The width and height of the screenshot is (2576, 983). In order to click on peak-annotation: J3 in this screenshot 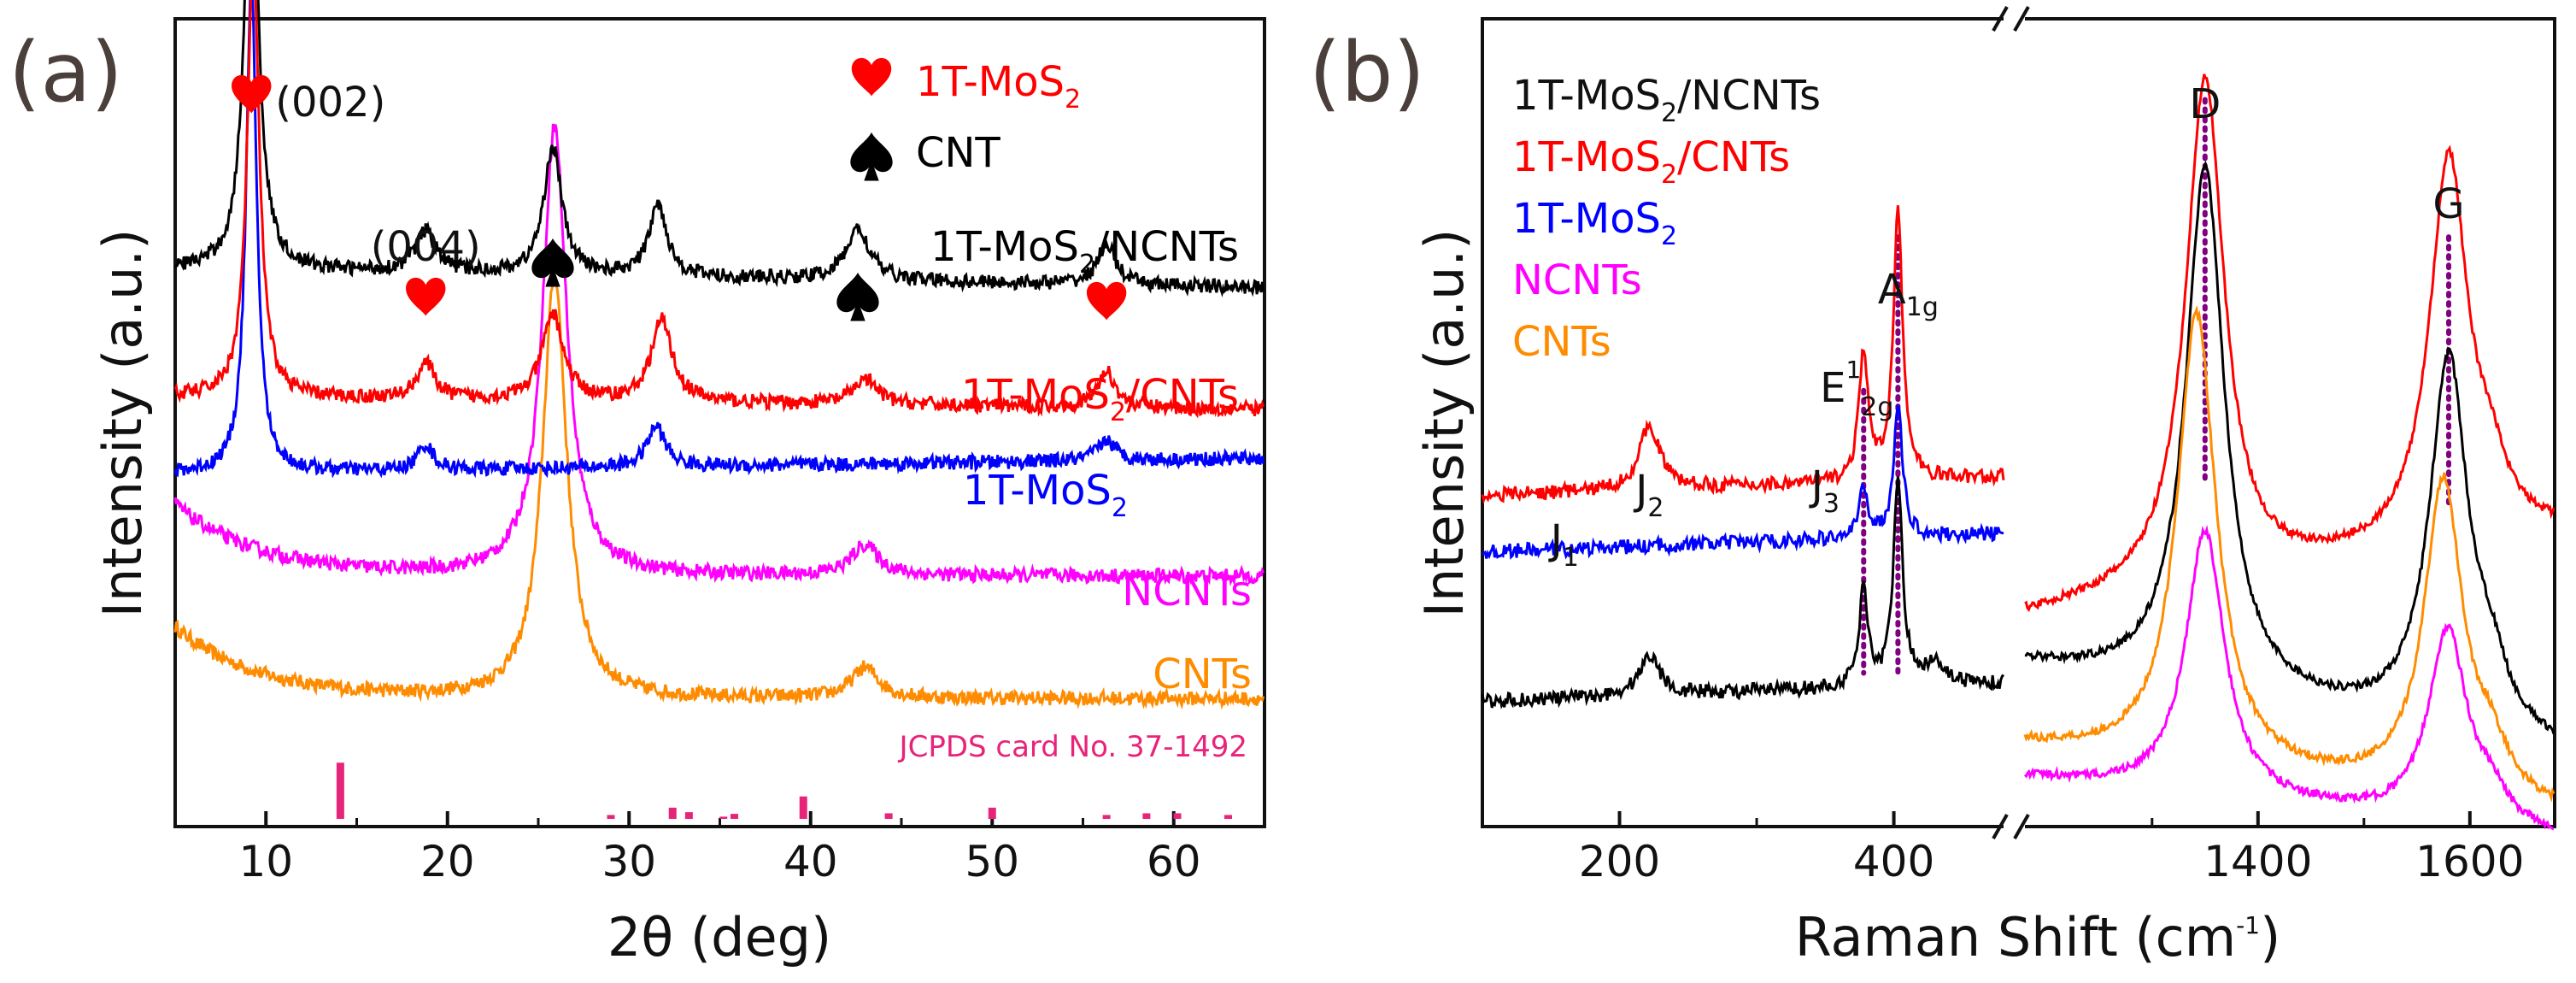, I will do `click(1824, 490)`.